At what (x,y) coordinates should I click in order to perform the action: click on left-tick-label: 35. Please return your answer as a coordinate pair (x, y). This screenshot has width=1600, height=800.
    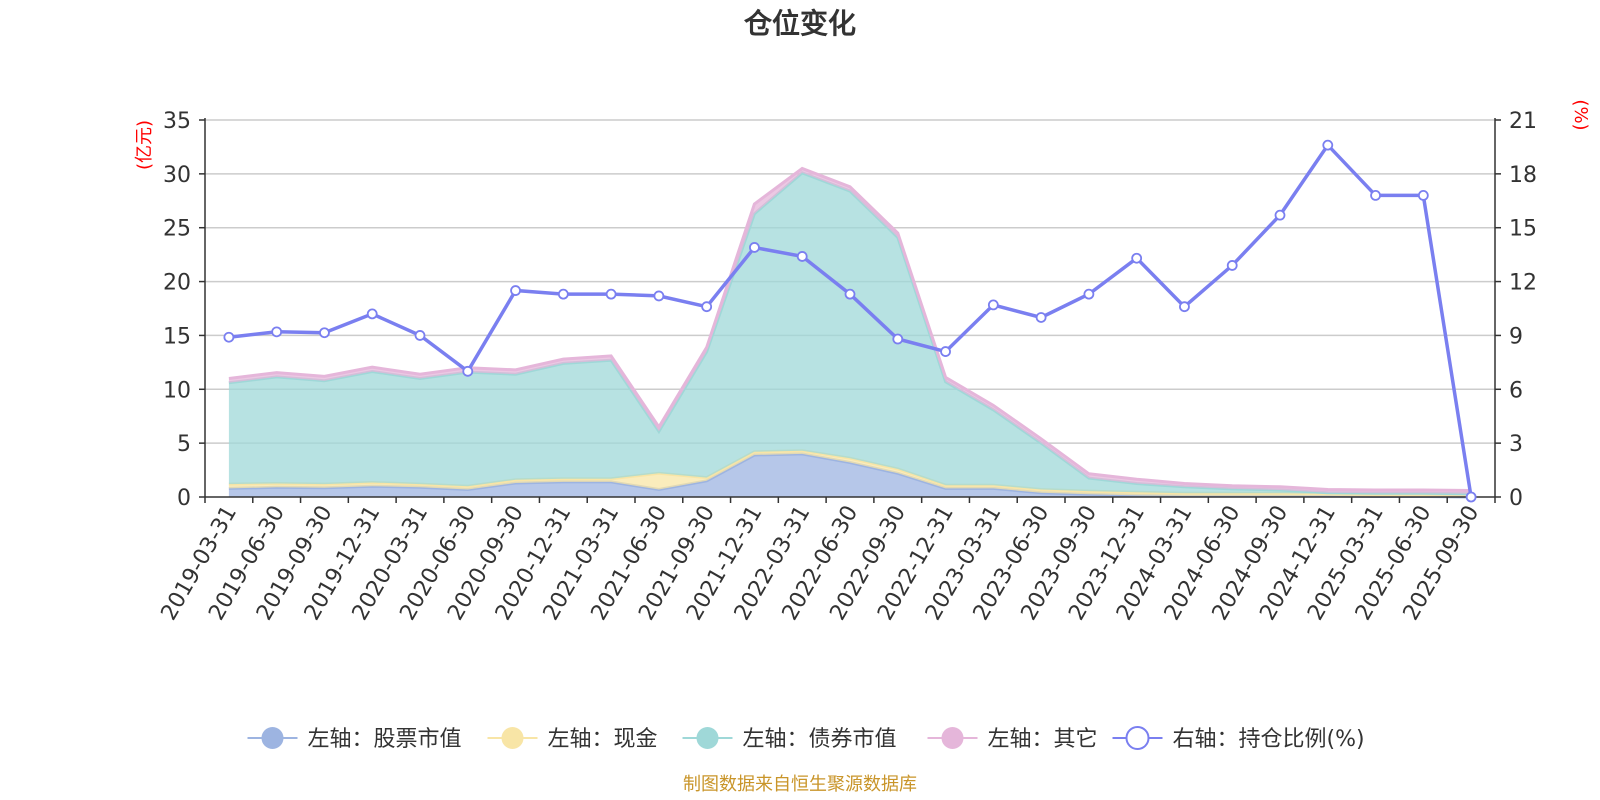
    Looking at the image, I should click on (177, 121).